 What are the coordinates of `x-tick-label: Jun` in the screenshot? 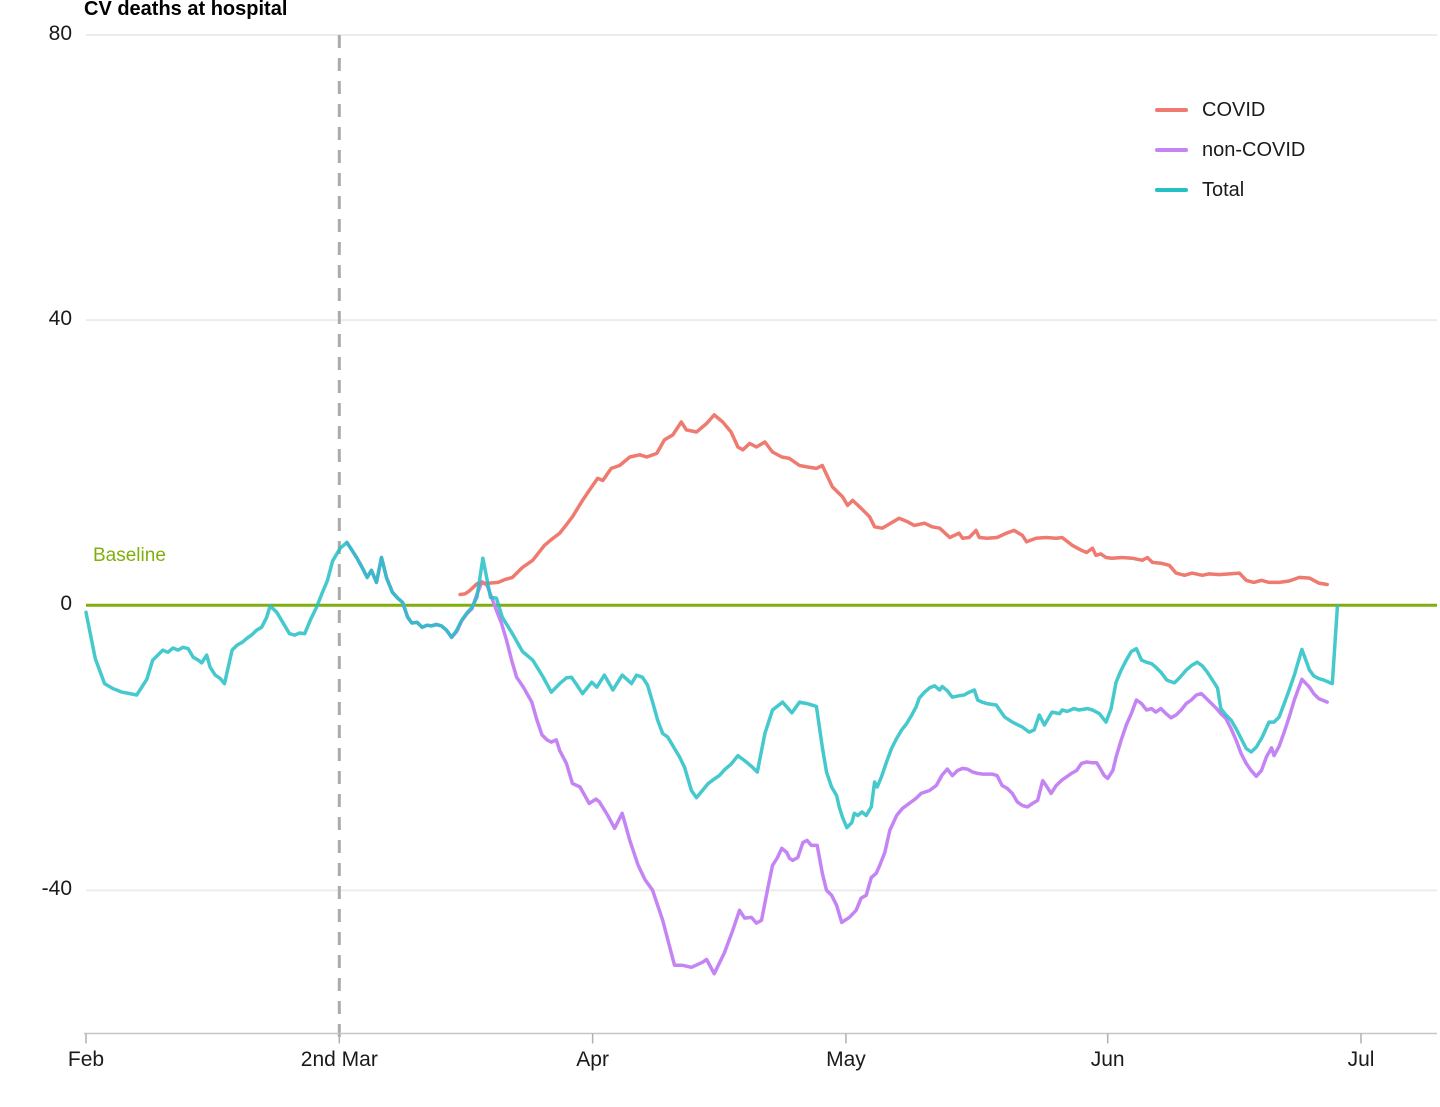 It's located at (1107, 1059).